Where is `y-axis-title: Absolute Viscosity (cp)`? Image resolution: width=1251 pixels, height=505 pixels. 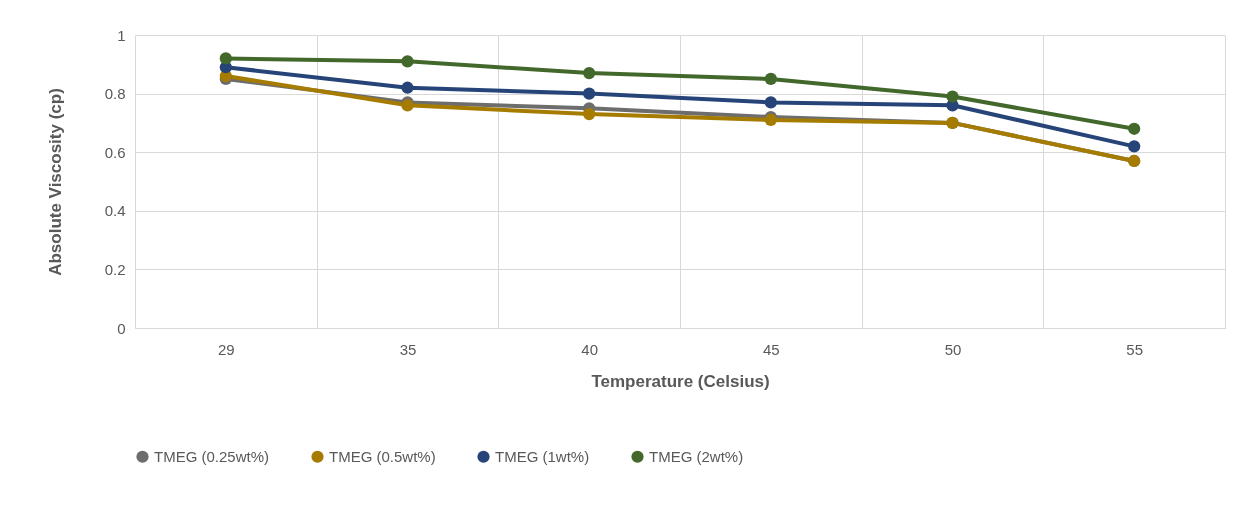 y-axis-title: Absolute Viscosity (cp) is located at coordinates (55, 182).